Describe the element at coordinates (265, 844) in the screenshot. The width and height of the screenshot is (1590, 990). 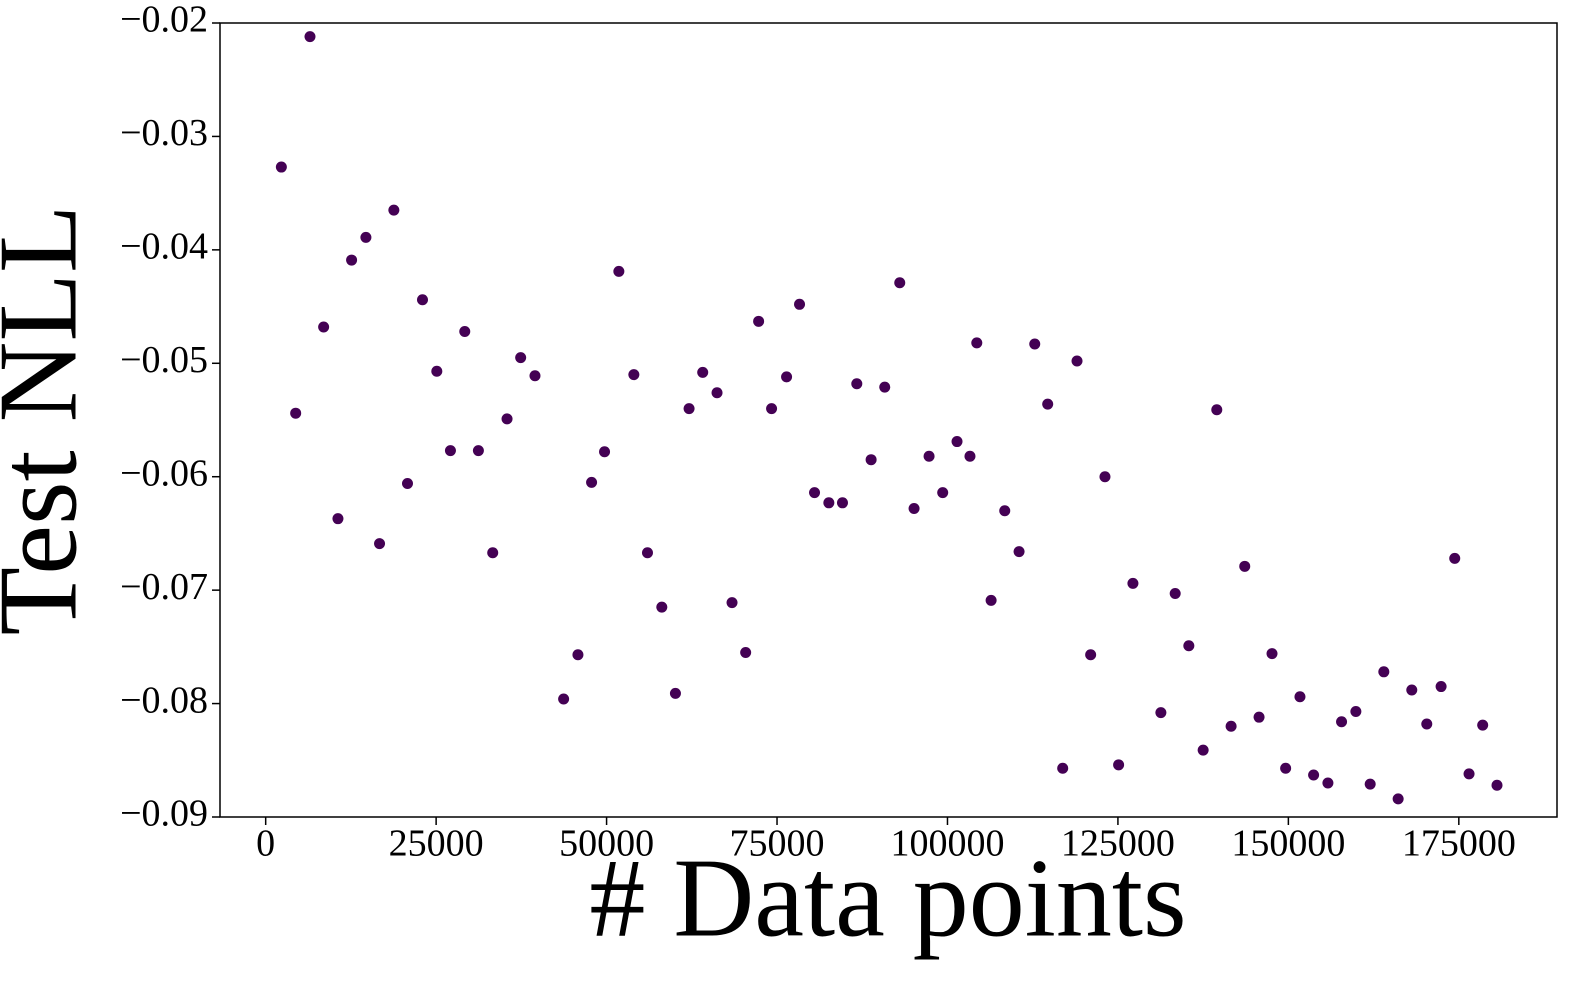
I see `x-tick-label: 0` at that location.